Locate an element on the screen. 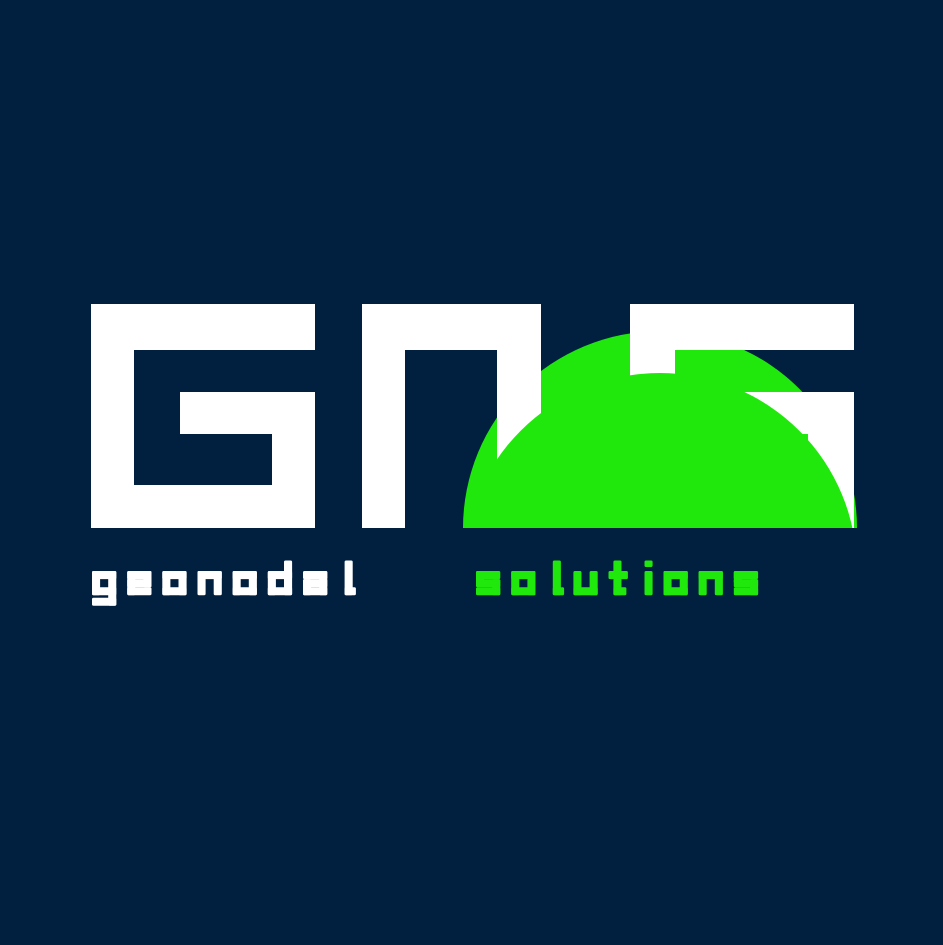 The width and height of the screenshot is (943, 945). tagline-solutions is located at coordinates (617, 578).